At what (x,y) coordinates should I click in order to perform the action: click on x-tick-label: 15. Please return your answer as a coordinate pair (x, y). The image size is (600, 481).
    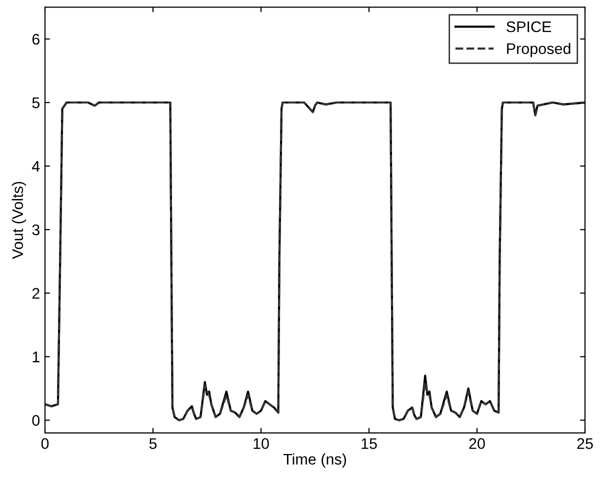
    Looking at the image, I should click on (369, 443).